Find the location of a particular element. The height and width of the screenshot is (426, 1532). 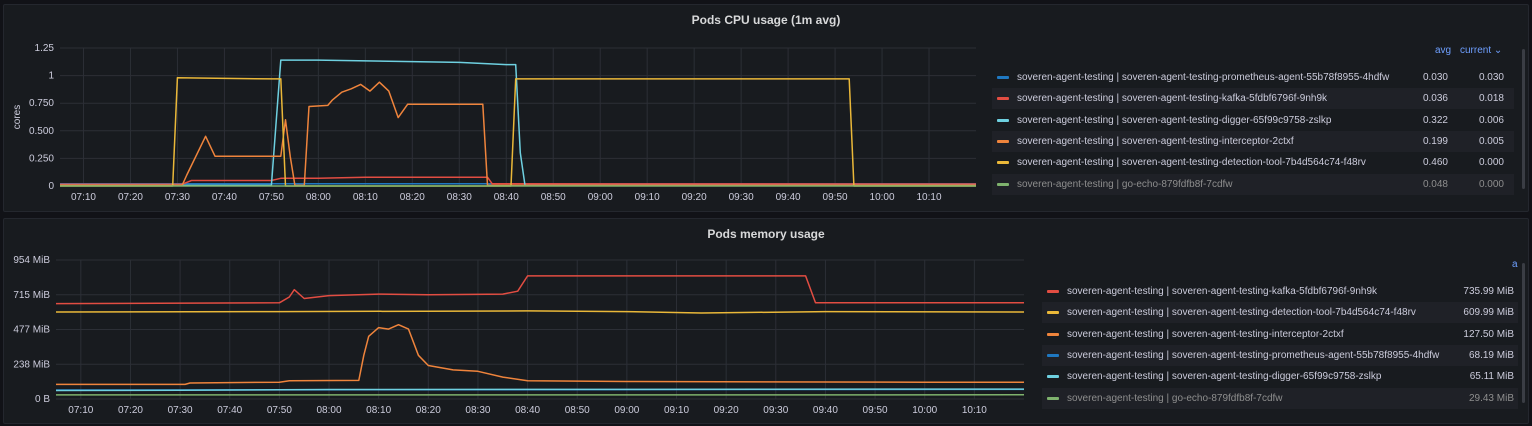

legend-current-value: 127.50 MiB is located at coordinates (1488, 334).